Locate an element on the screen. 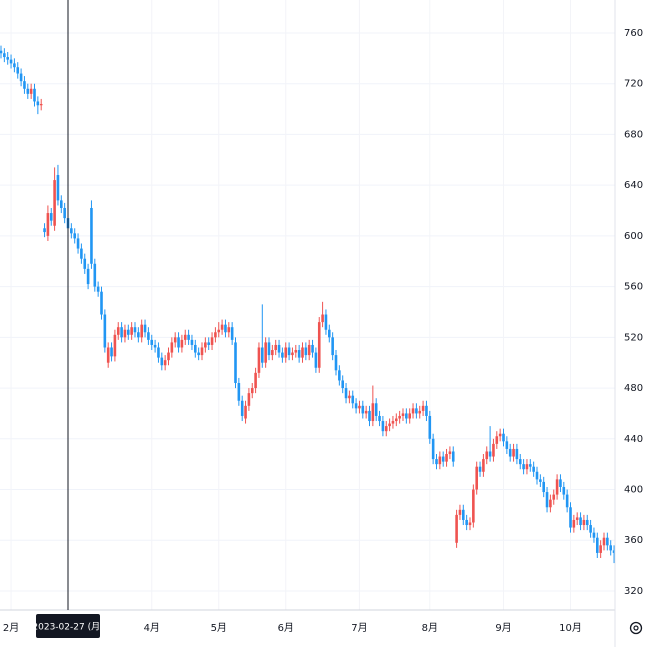 This screenshot has height=651, width=647. y-tick-label: 480 is located at coordinates (633, 388).